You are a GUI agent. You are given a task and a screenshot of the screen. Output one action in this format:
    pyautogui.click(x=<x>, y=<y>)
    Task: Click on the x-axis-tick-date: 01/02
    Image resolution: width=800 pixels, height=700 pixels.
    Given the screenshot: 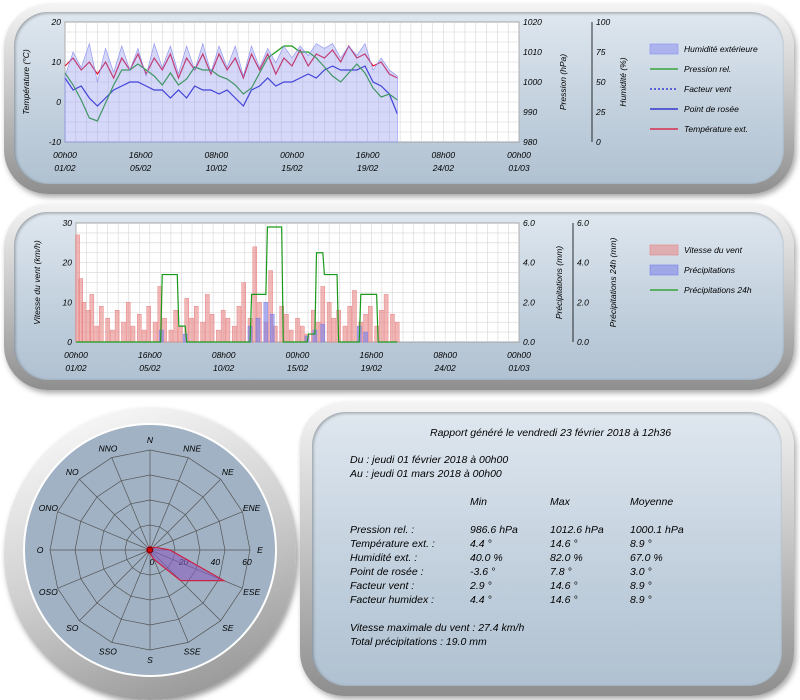 What is the action you would take?
    pyautogui.click(x=76, y=368)
    